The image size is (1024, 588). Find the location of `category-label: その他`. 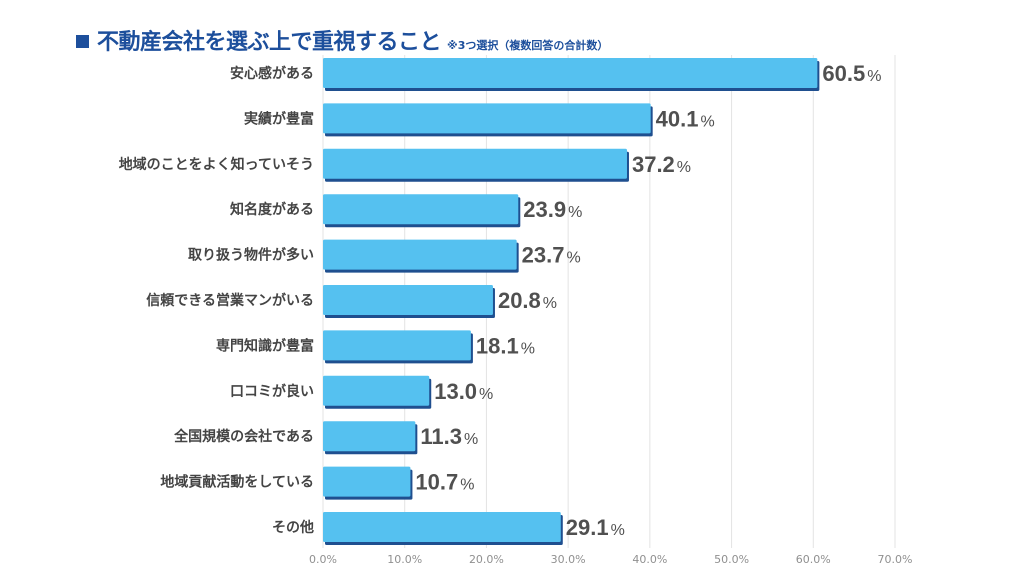

category-label: その他 is located at coordinates (293, 527).